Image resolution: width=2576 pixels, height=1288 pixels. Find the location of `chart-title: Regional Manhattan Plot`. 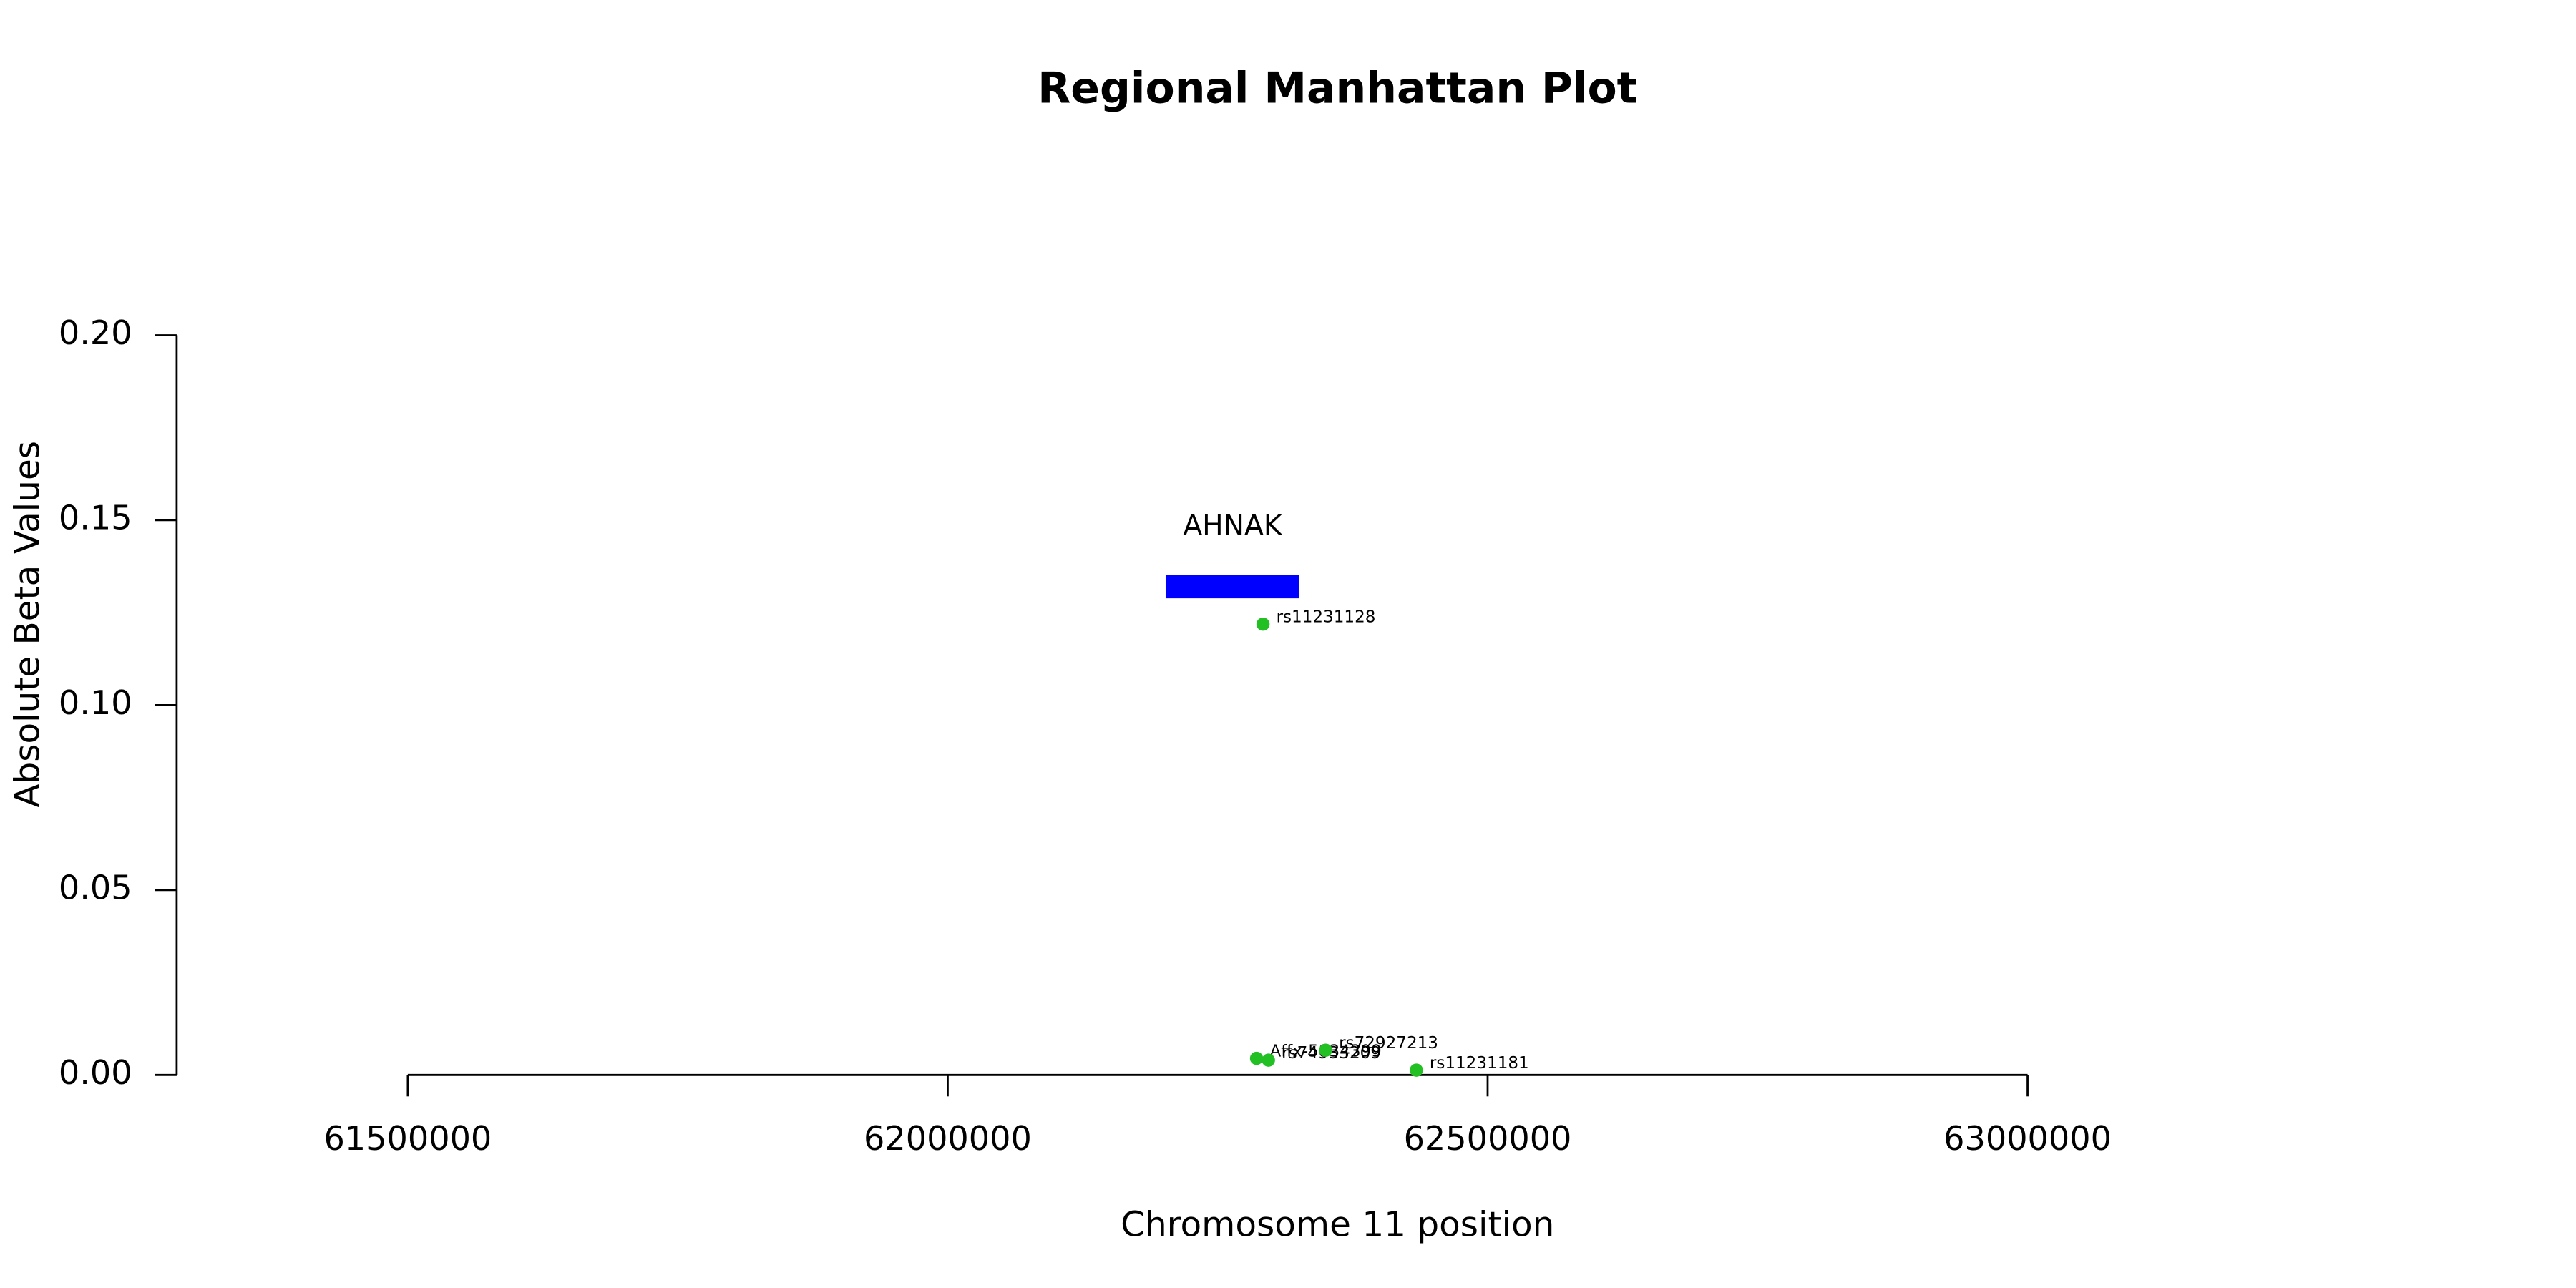

chart-title: Regional Manhattan Plot is located at coordinates (1337, 89).